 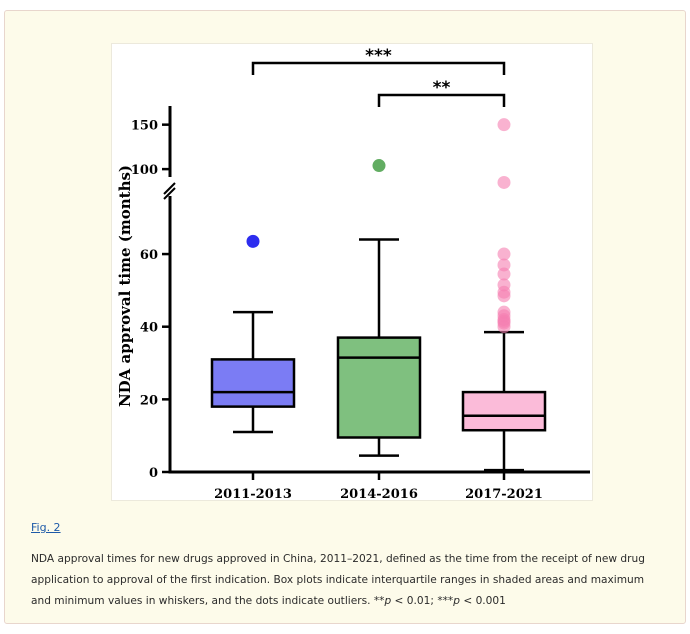 I want to click on y-tick-label: 0, so click(x=153, y=473).